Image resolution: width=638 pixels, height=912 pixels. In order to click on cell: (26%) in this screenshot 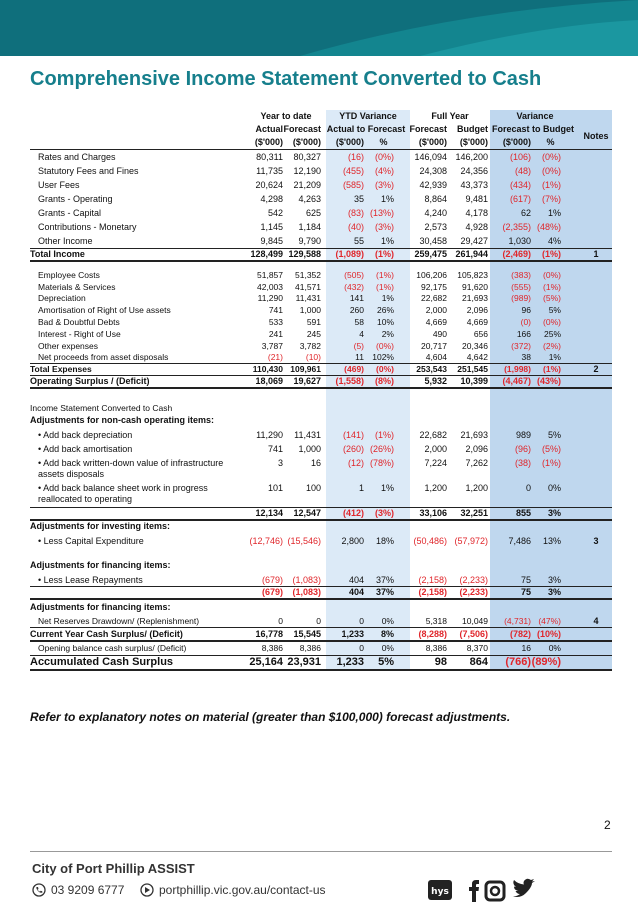, I will do `click(381, 449)`.